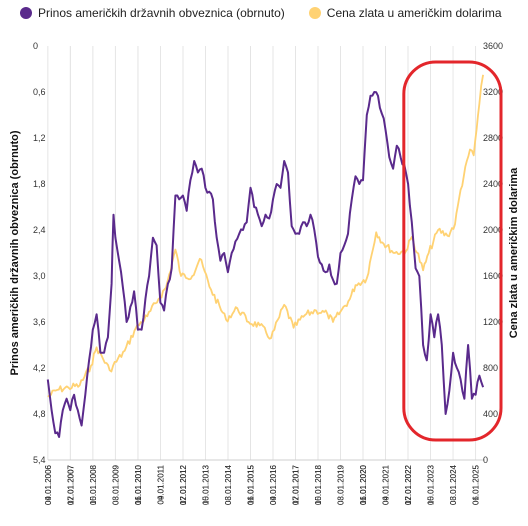 This screenshot has width=528, height=526. I want to click on x-tick-label: 06.01.2015, so click(250, 484).